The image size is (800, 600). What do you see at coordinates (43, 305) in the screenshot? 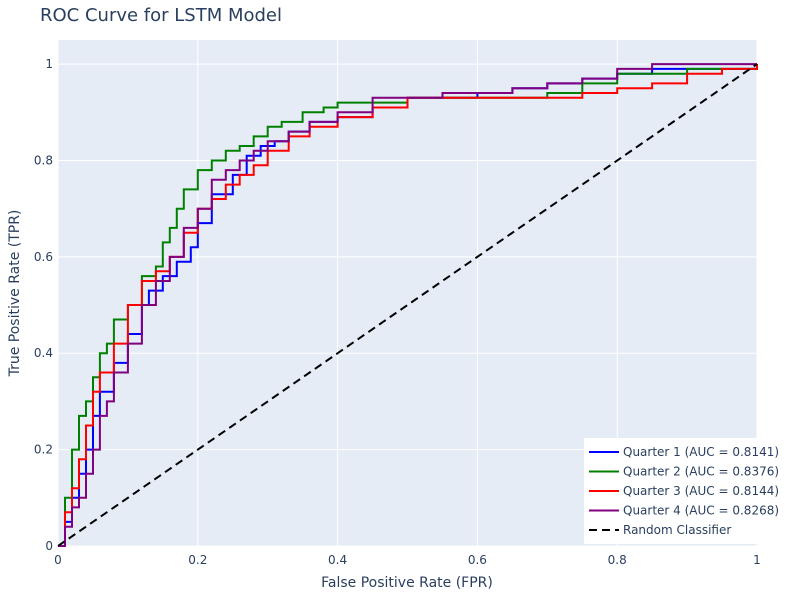
I see `y-axis-ticks: 0 0.2 0.4 0.6 0.8 1` at bounding box center [43, 305].